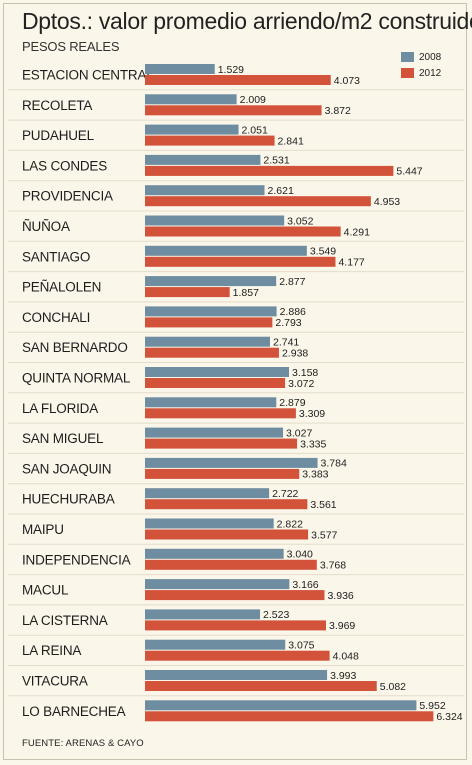 This screenshot has width=472, height=765. I want to click on value-label-2012-la-cisterna: 3.969, so click(342, 626).